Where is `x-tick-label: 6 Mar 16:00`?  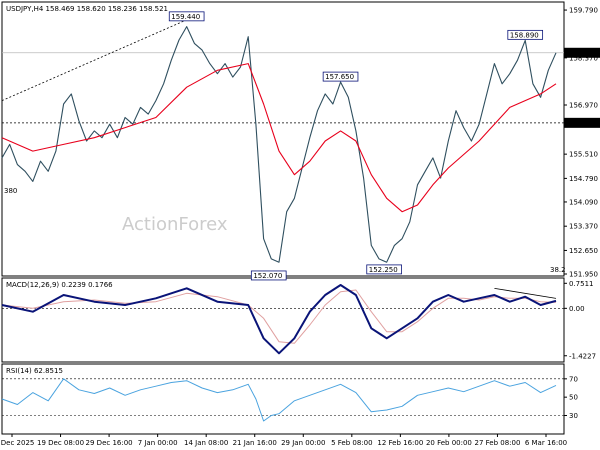
x-tick-label: 6 Mar 16:00 is located at coordinates (546, 443).